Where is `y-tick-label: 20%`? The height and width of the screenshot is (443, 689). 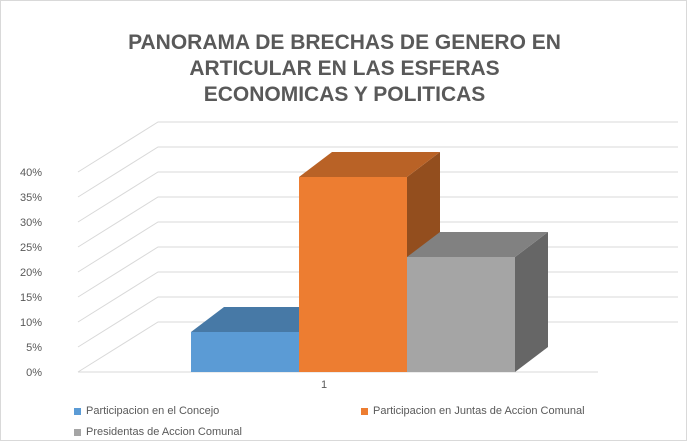
y-tick-label: 20% is located at coordinates (31, 273).